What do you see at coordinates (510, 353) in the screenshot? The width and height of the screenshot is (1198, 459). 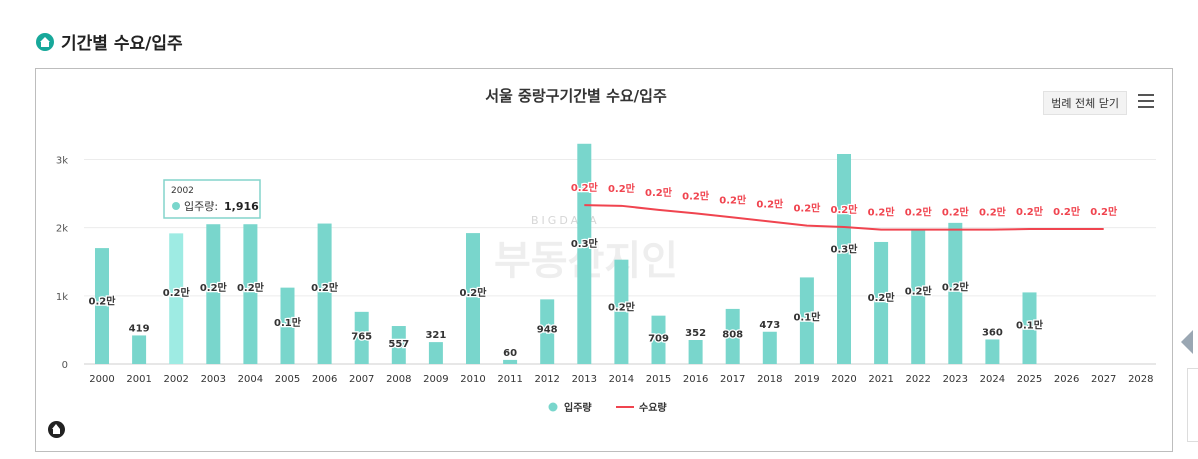 I see `bar-data-label: 60` at bounding box center [510, 353].